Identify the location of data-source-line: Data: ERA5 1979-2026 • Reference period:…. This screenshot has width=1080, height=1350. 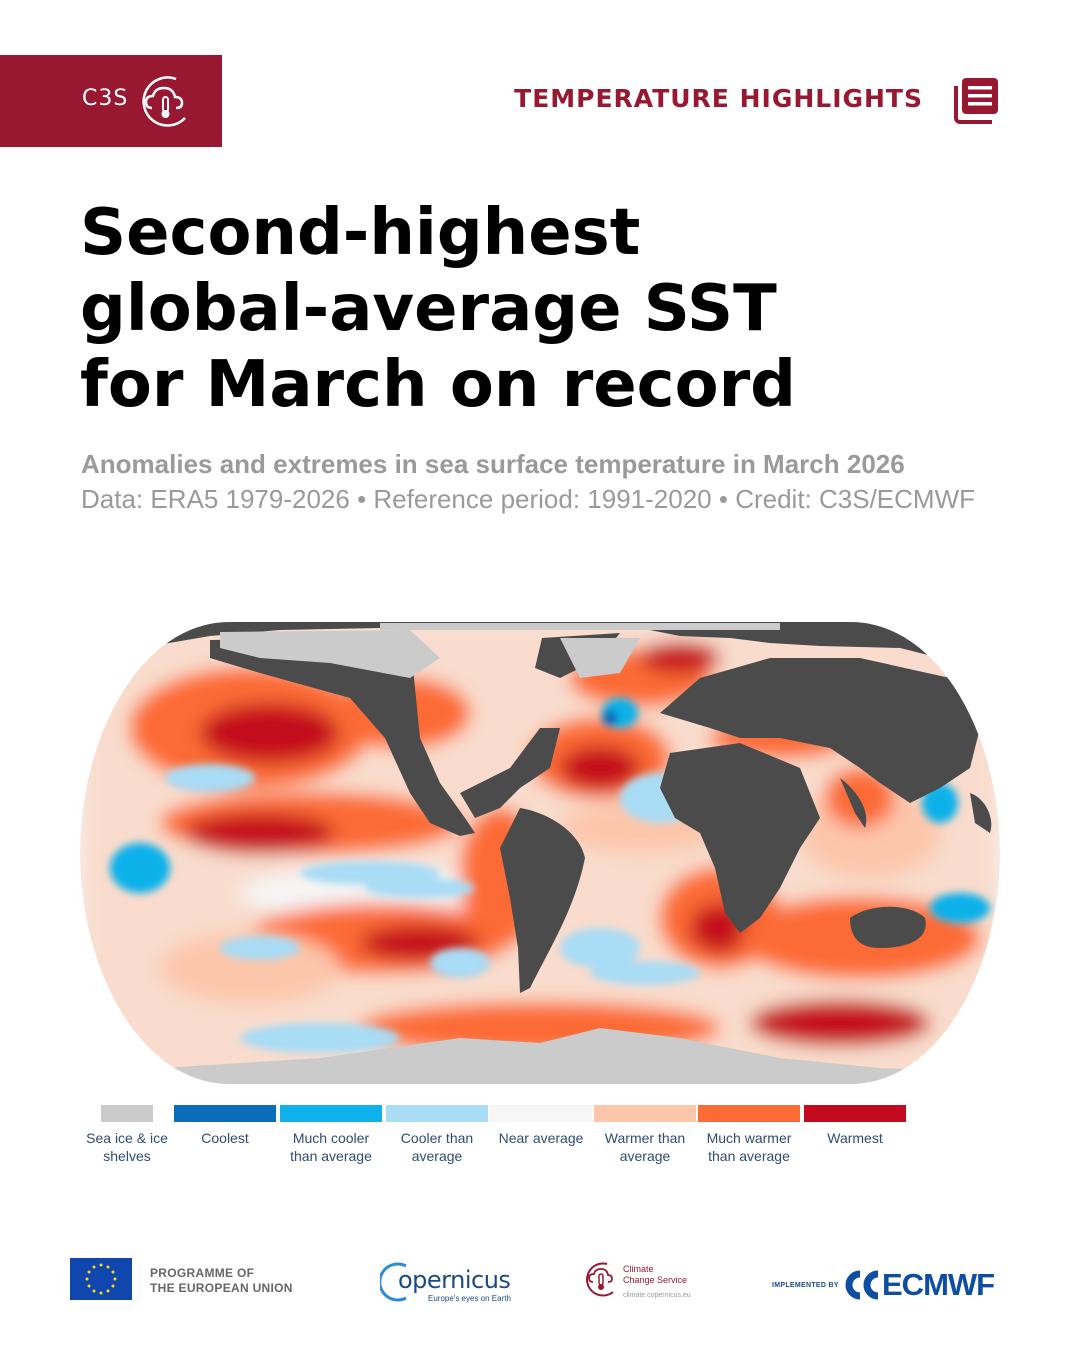
(528, 499).